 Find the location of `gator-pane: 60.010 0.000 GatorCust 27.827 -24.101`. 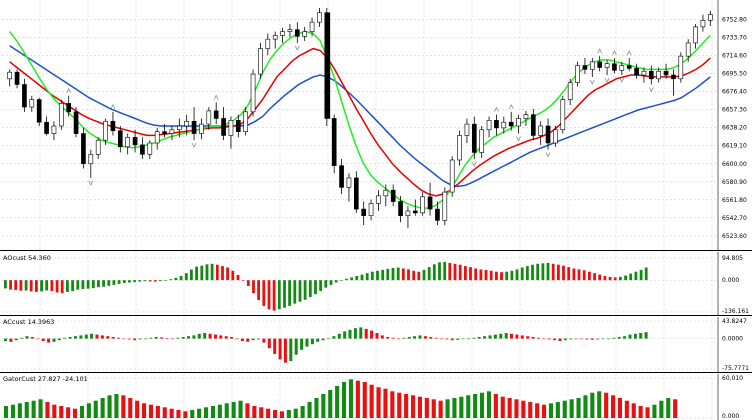

gator-pane: 60.010 0.000 GatorCust 27.827 -24.101 is located at coordinates (376, 397).